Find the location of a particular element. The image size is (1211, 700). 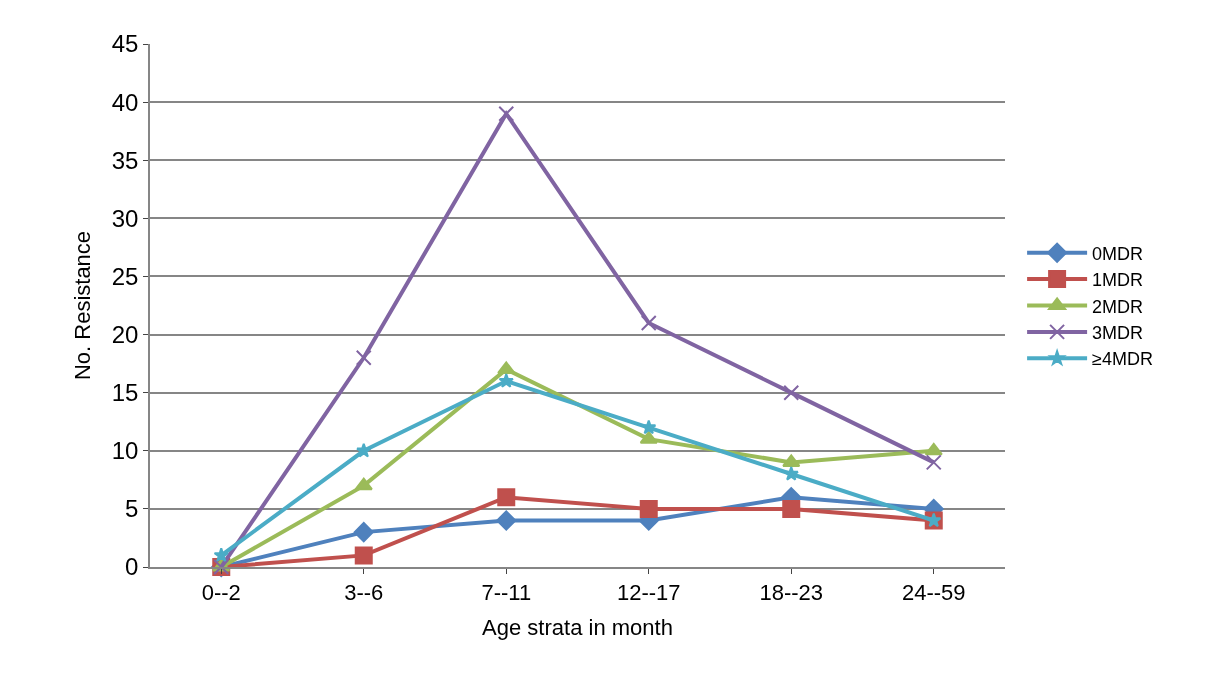

legend-label: ≥4MDR is located at coordinates (1122, 359).